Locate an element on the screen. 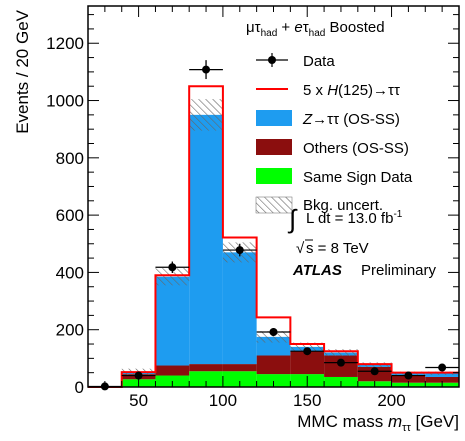  legend-item-signal: 5 x H(125)→ττ is located at coordinates (328, 90).